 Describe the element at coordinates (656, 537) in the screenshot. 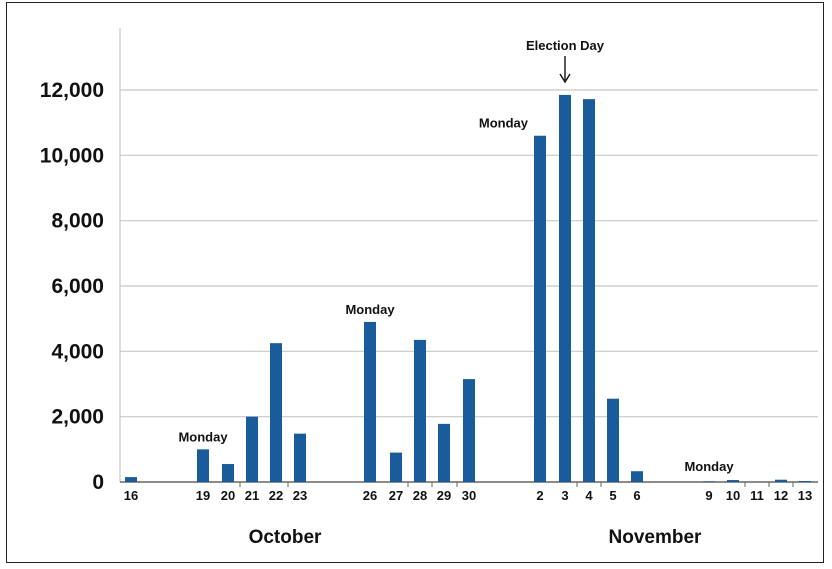

I see `month-label: November` at that location.